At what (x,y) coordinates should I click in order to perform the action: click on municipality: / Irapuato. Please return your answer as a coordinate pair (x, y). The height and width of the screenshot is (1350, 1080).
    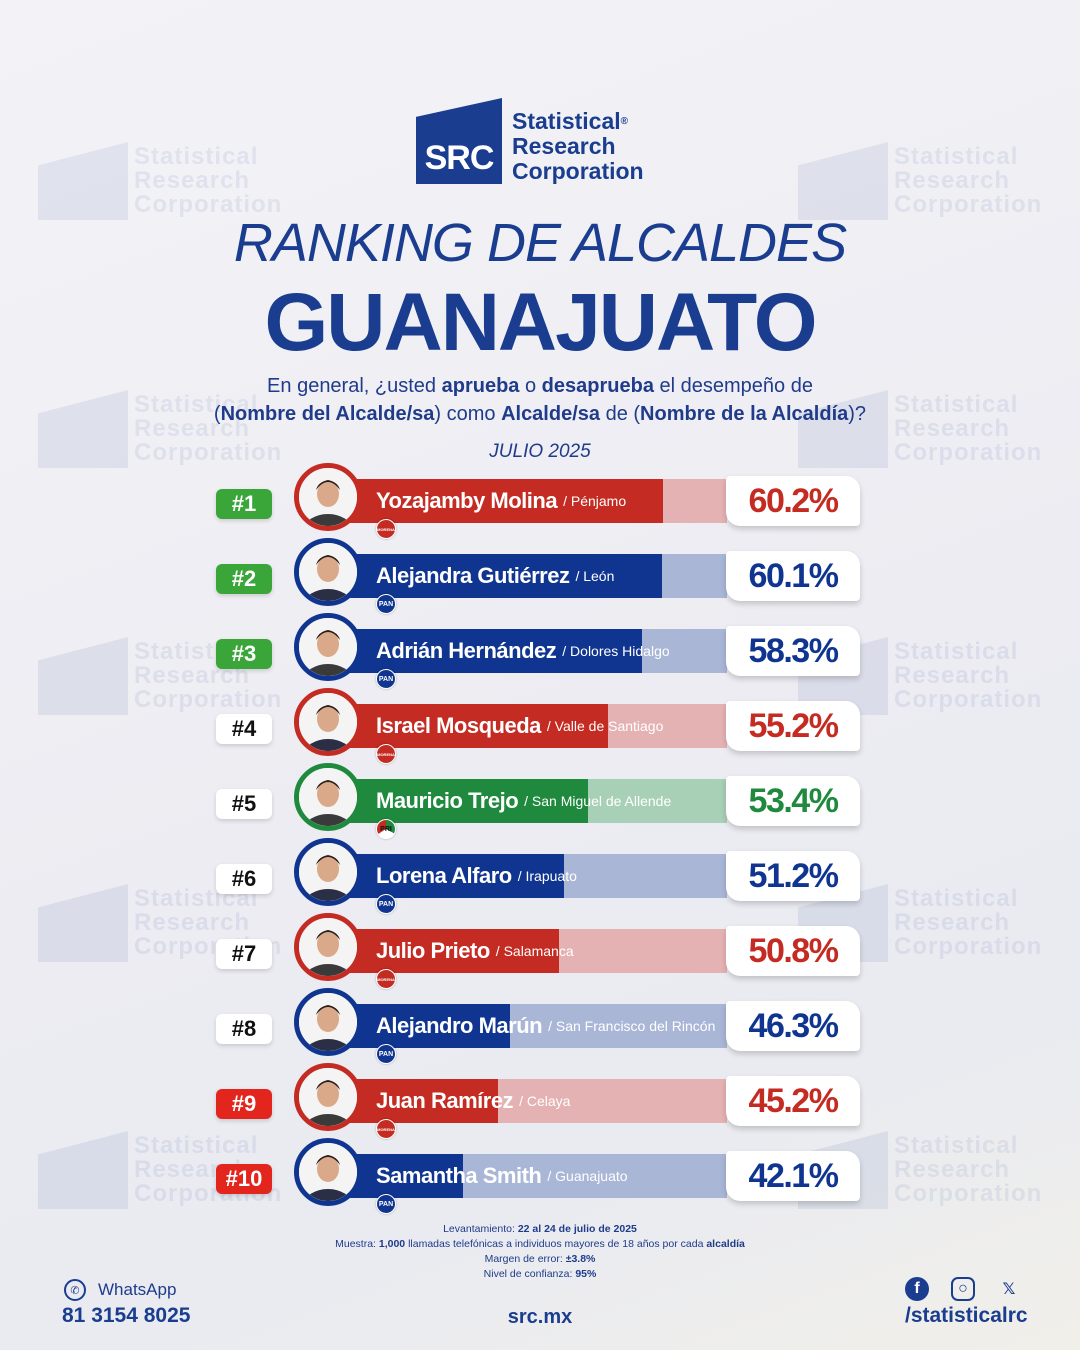
    Looking at the image, I should click on (547, 876).